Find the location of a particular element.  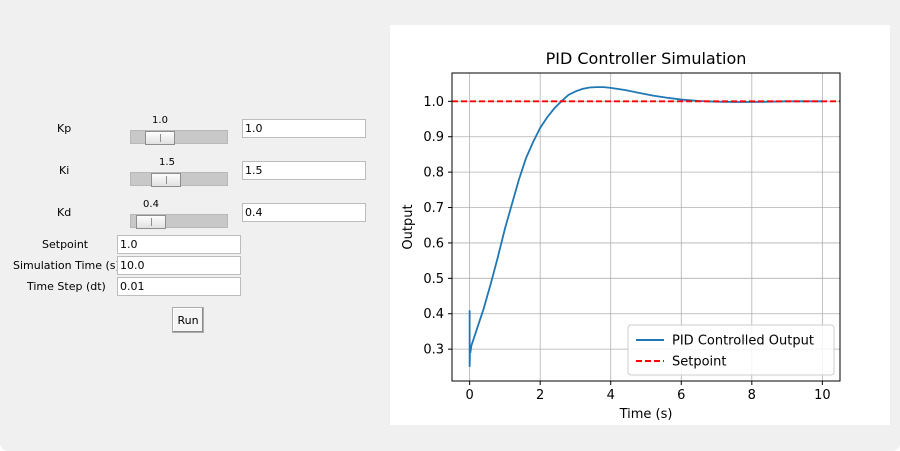

sim-time-label: Simulation Time (s) is located at coordinates (66, 265).